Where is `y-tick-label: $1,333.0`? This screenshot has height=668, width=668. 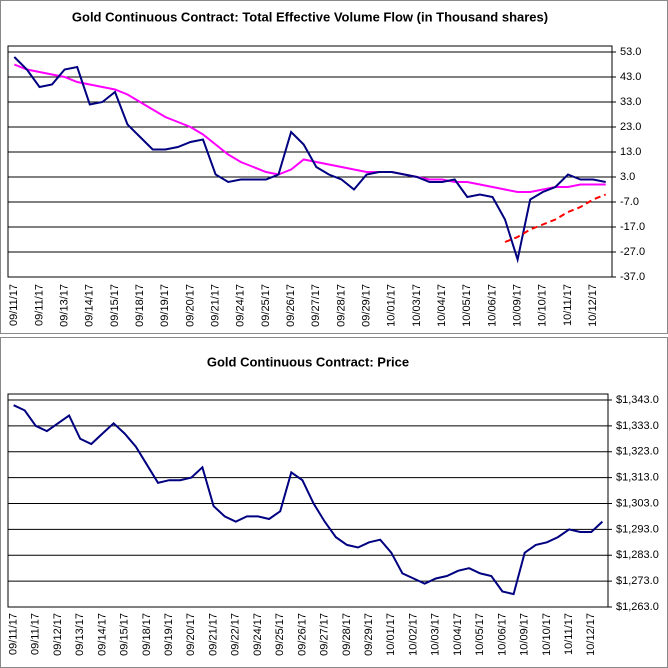 y-tick-label: $1,333.0 is located at coordinates (637, 426).